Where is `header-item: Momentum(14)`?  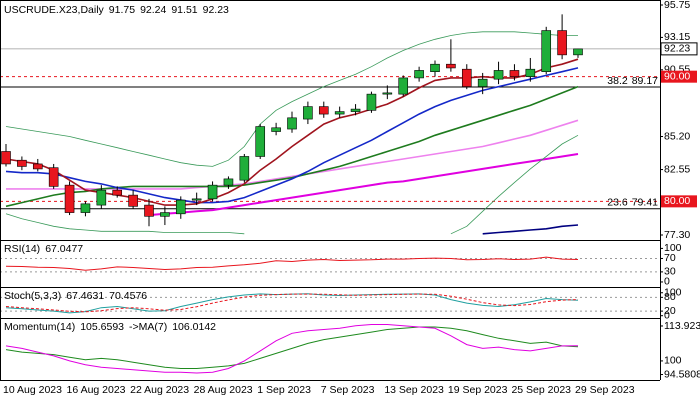 header-item: Momentum(14) is located at coordinates (39, 327).